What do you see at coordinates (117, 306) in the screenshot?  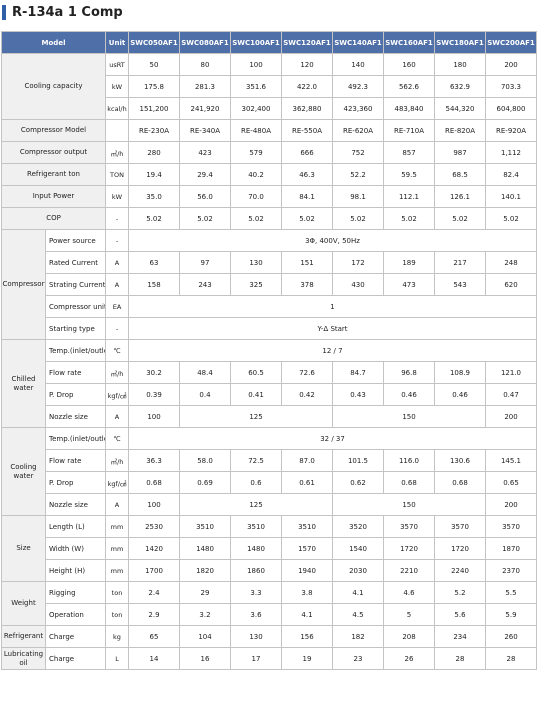 I see `unit-cell: EA` at bounding box center [117, 306].